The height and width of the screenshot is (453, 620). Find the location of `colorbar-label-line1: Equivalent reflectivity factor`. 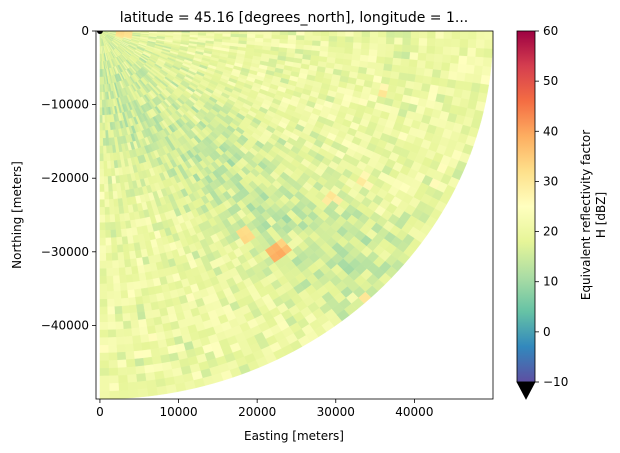

colorbar-label-line1: Equivalent reflectivity factor is located at coordinates (586, 215).